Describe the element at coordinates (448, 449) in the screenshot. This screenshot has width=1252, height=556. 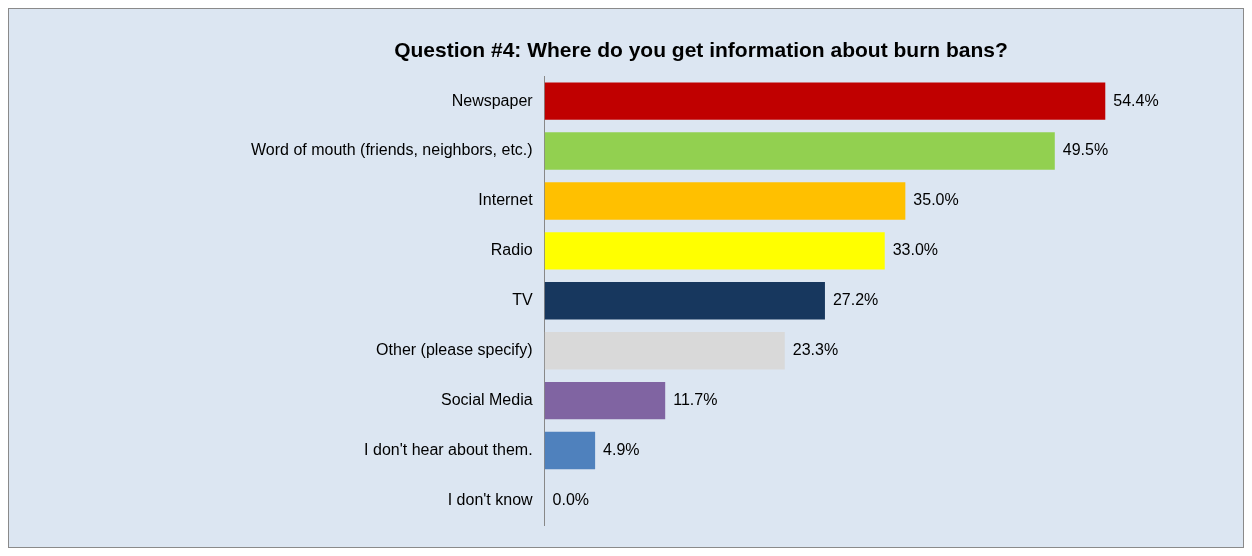
I see `y-tick-label: I don't hear about them.` at that location.